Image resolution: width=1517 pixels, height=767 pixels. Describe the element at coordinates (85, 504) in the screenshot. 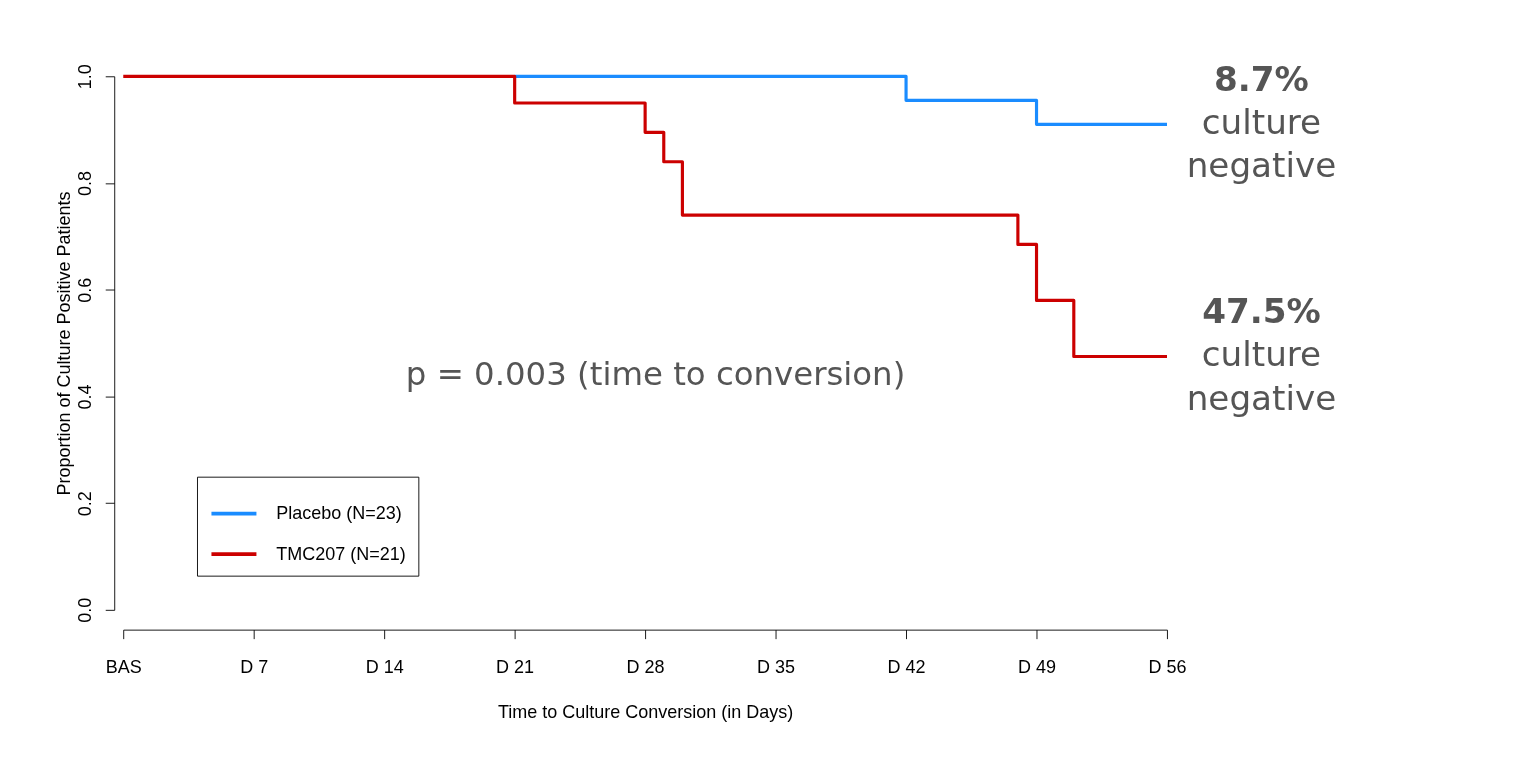

I see `y-tick-label: 0.2` at that location.